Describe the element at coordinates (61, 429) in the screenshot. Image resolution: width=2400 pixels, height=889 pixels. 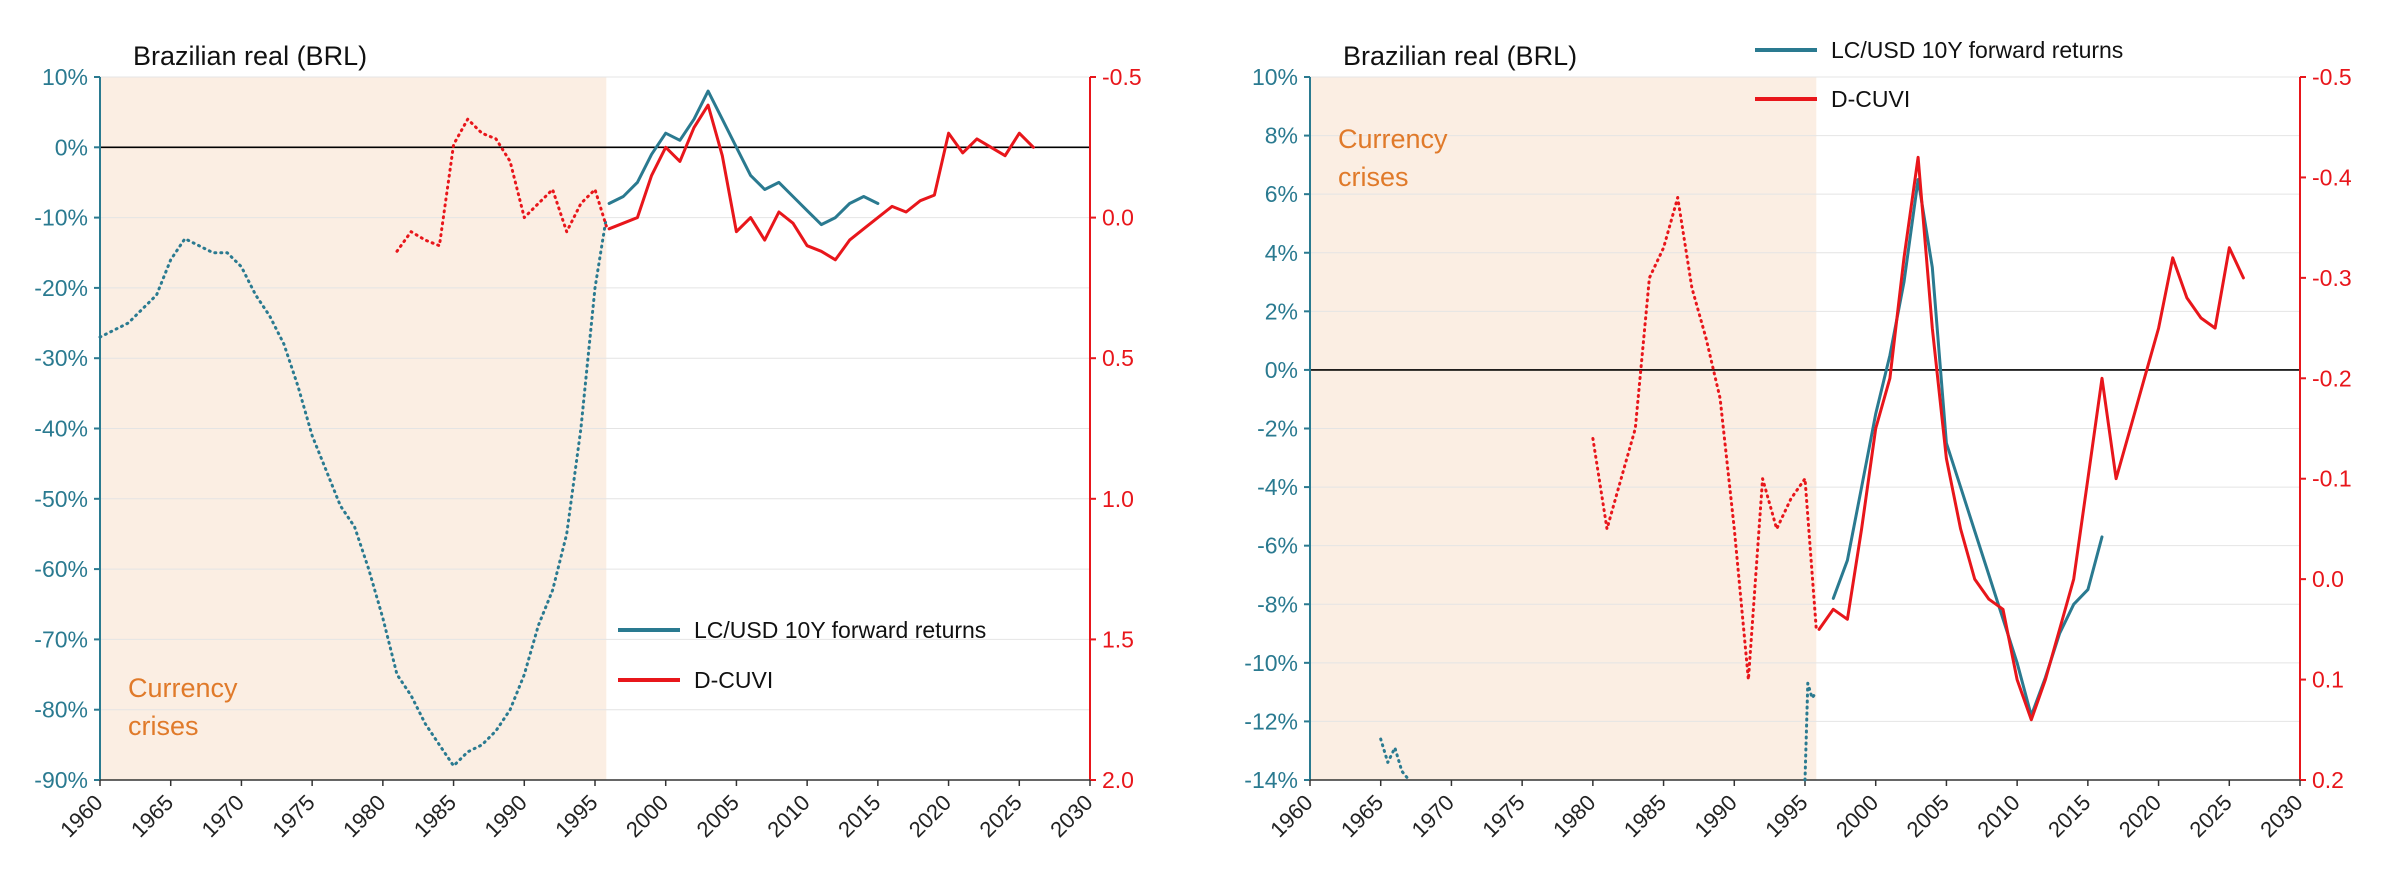
I see `left-axis-tick-label: -40%` at that location.